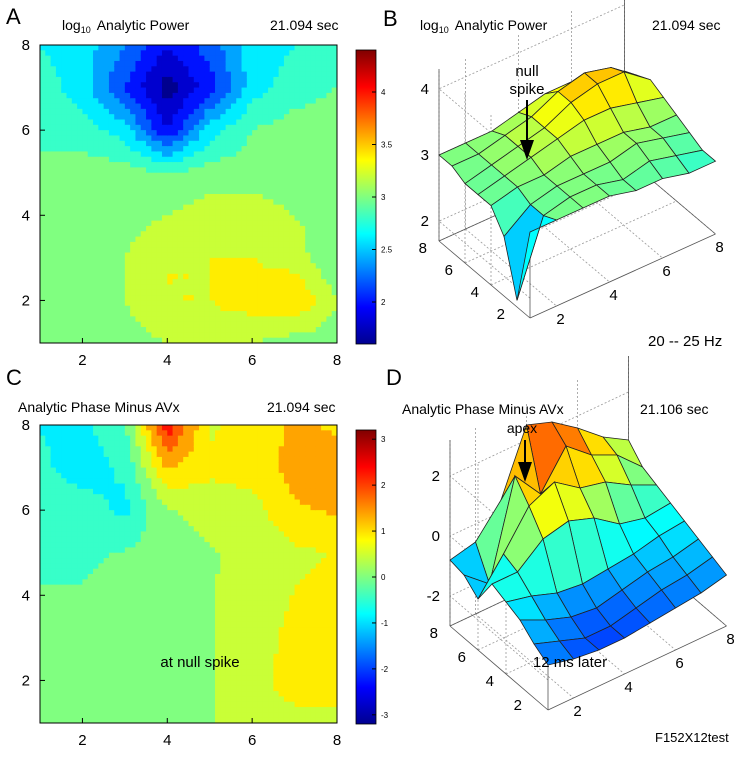 Image resolution: width=749 pixels, height=758 pixels. What do you see at coordinates (719, 247) in the screenshot?
I see `x-tick-label: 8` at bounding box center [719, 247].